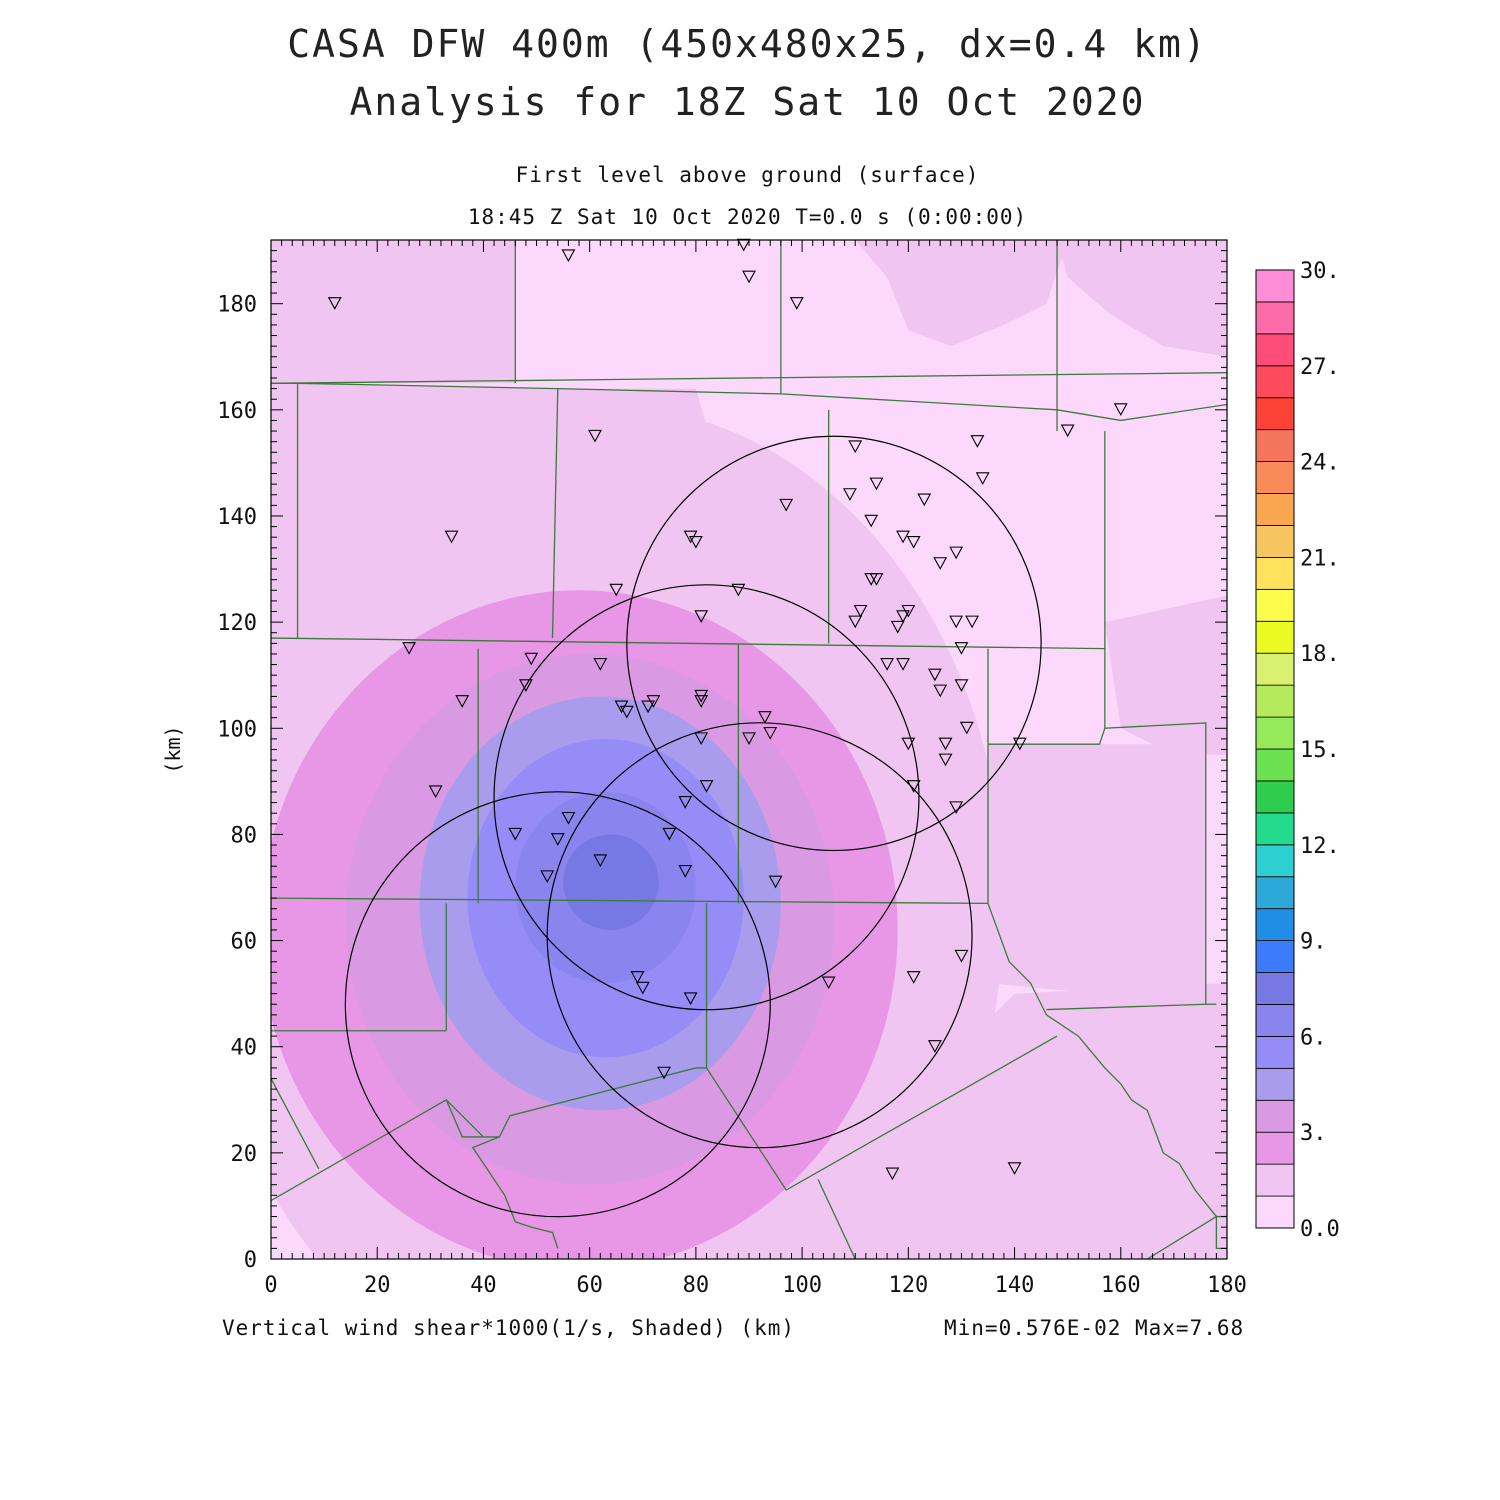  Describe the element at coordinates (237, 517) in the screenshot. I see `y-tick-label: 140` at that location.